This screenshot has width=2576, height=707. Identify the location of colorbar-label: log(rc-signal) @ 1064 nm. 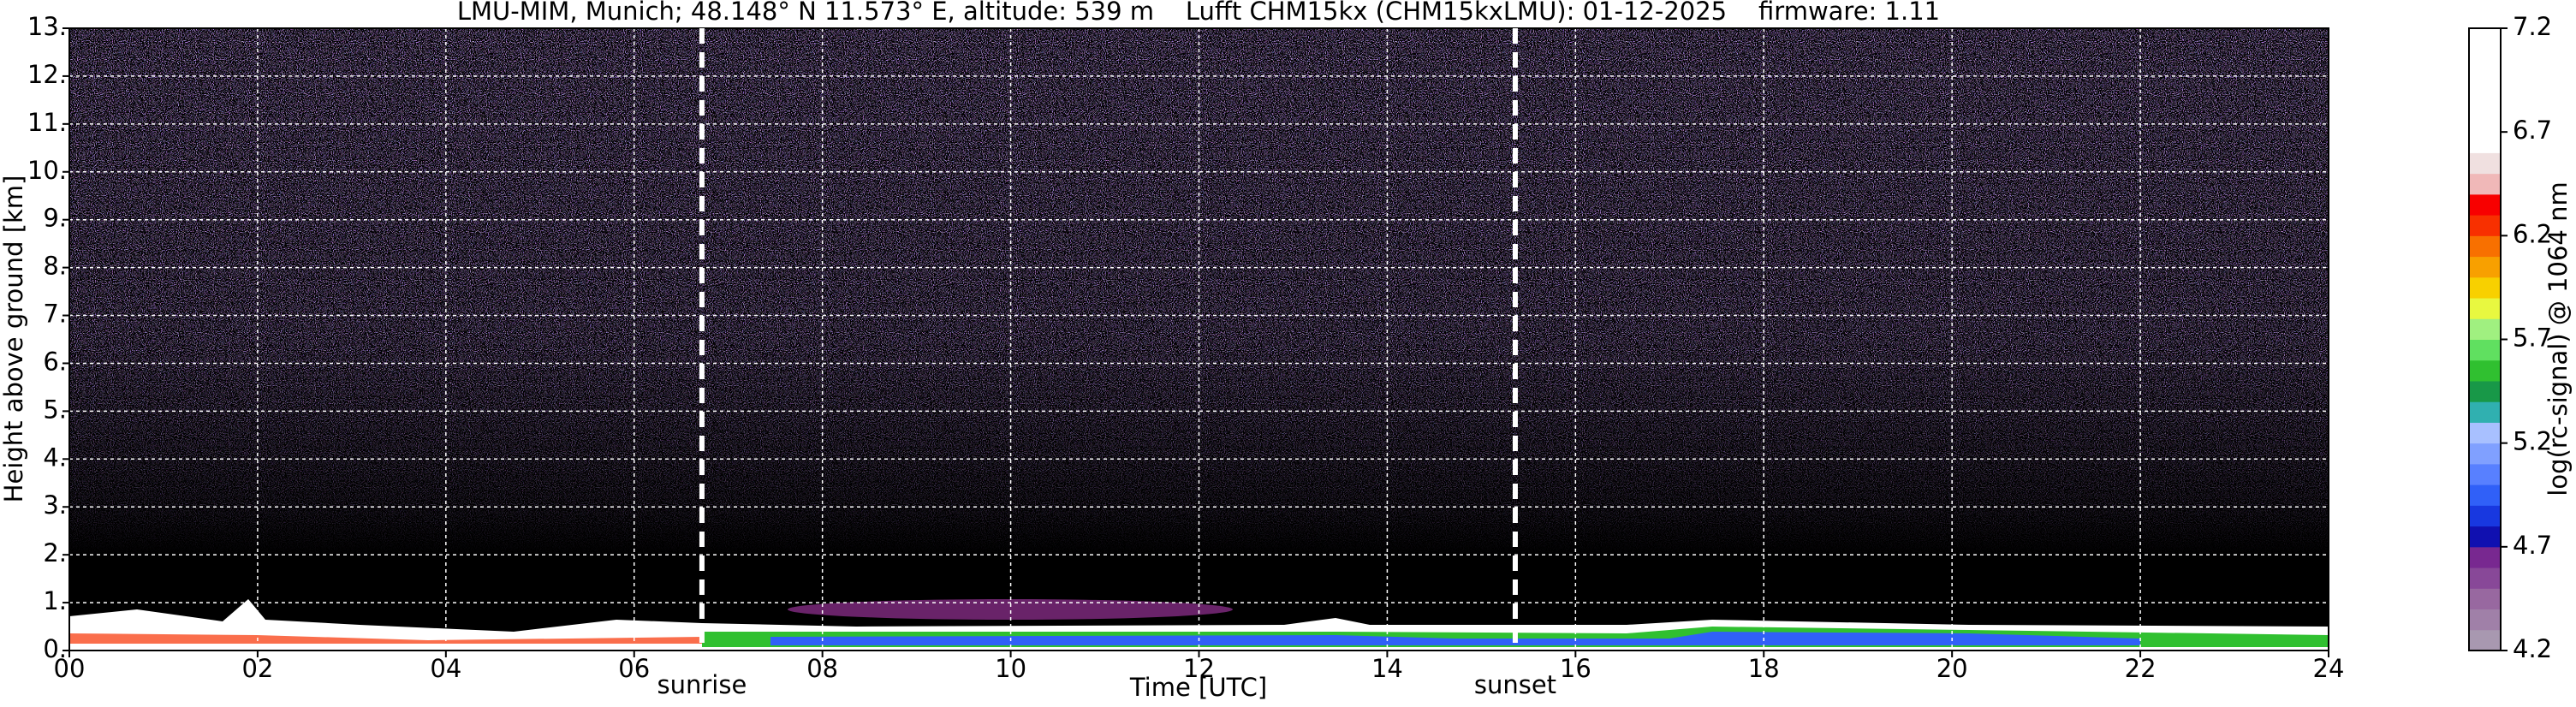
(2558, 338).